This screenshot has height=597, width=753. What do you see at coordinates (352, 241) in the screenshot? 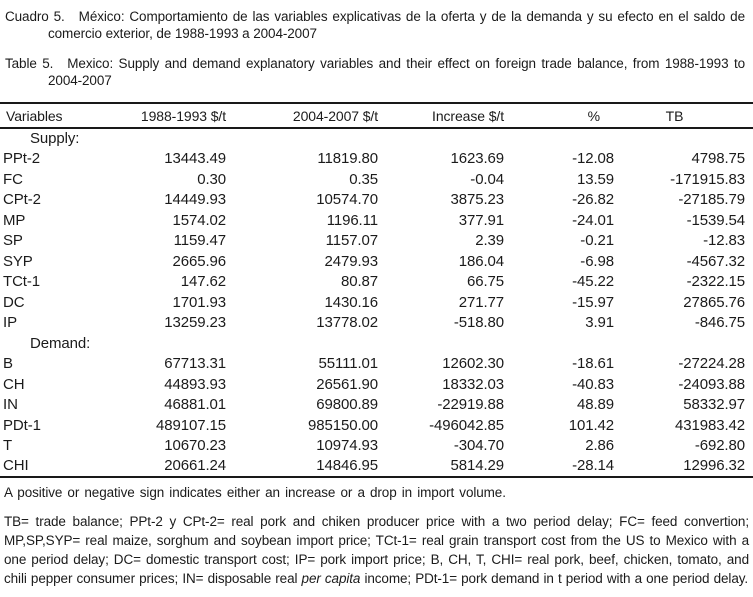
I see `value-cell: 1157.07` at bounding box center [352, 241].